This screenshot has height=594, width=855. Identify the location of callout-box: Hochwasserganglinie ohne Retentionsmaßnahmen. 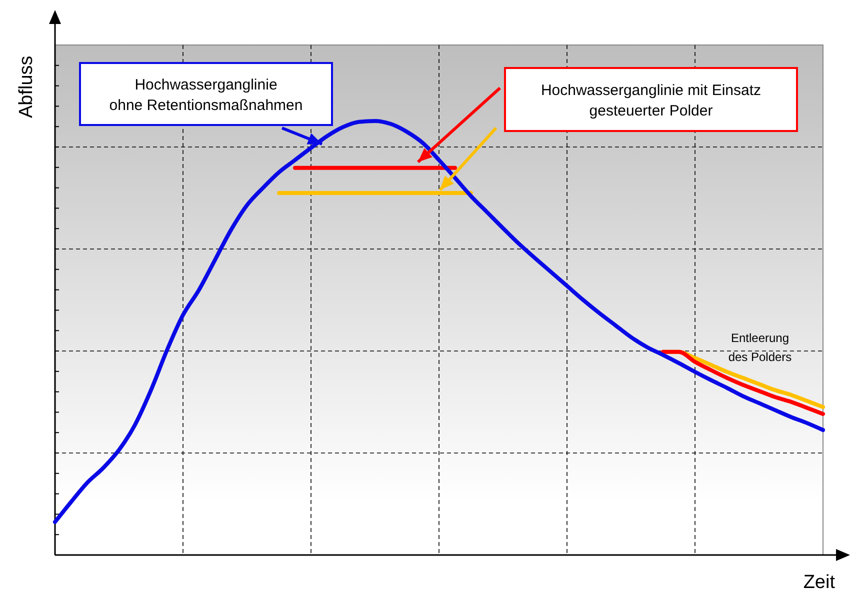
(206, 94).